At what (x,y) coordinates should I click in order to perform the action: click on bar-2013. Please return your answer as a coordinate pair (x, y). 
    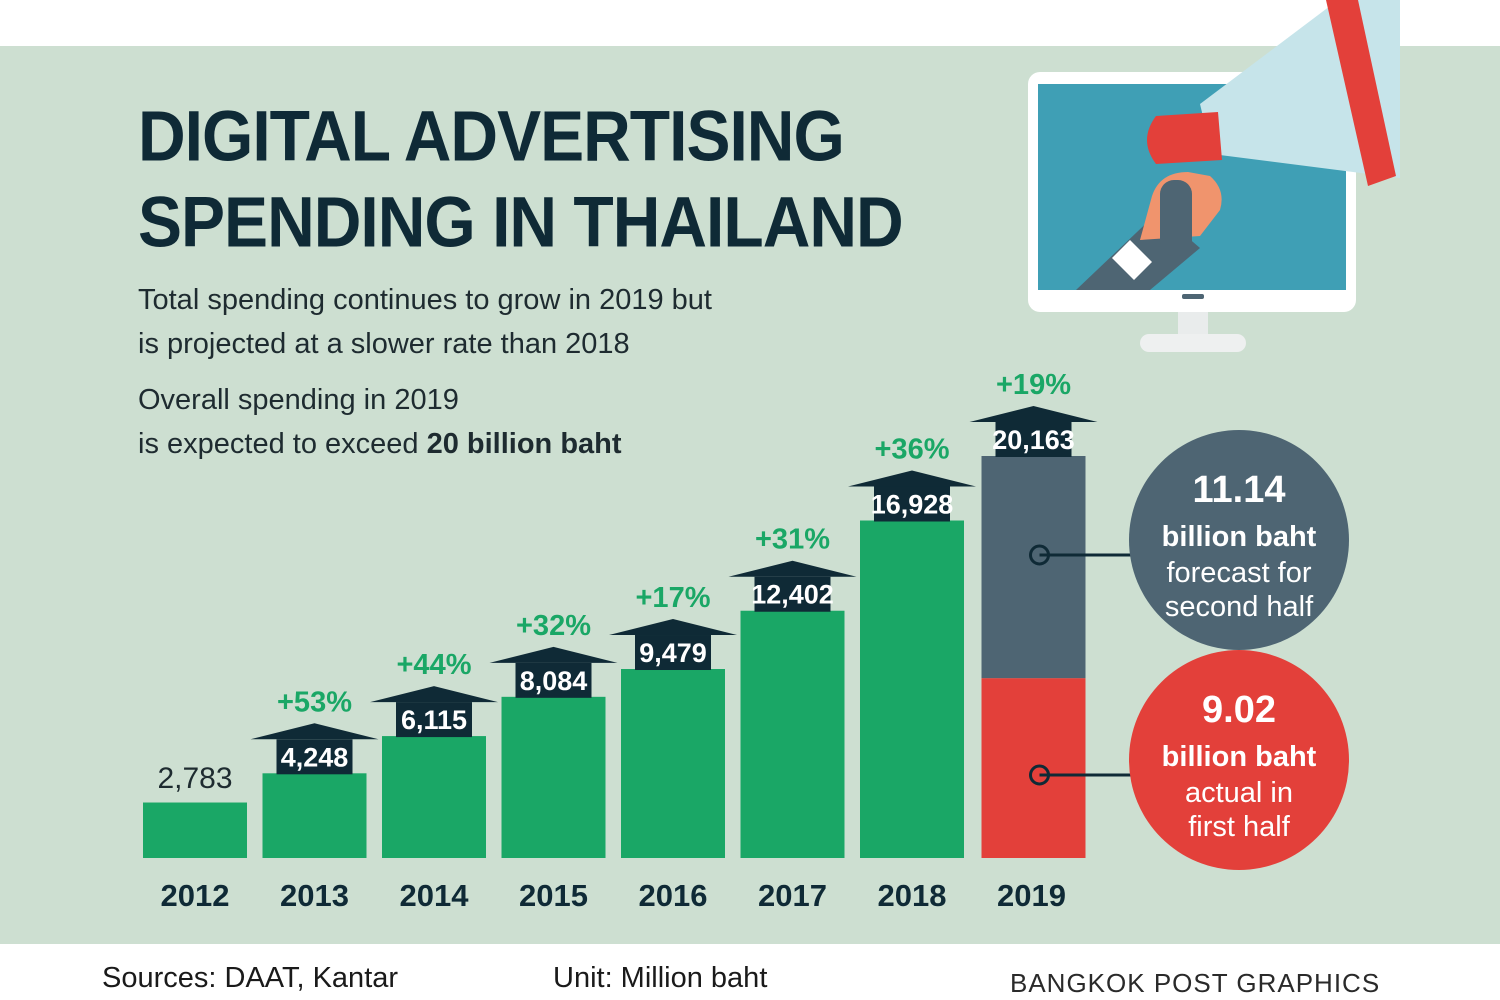
    Looking at the image, I should click on (314, 815).